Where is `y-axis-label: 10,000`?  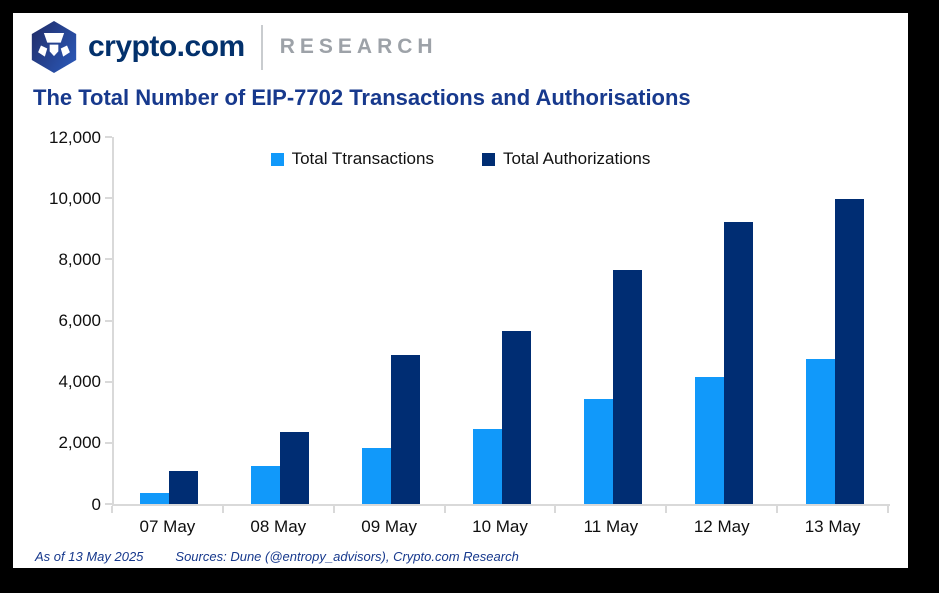
y-axis-label: 10,000 is located at coordinates (75, 198).